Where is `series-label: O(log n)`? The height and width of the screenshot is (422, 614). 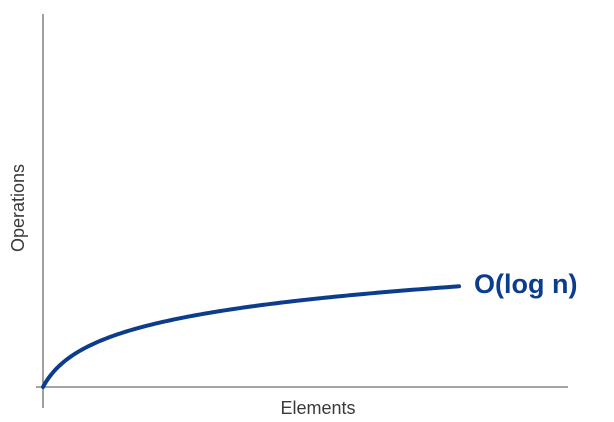
series-label: O(log n) is located at coordinates (525, 284).